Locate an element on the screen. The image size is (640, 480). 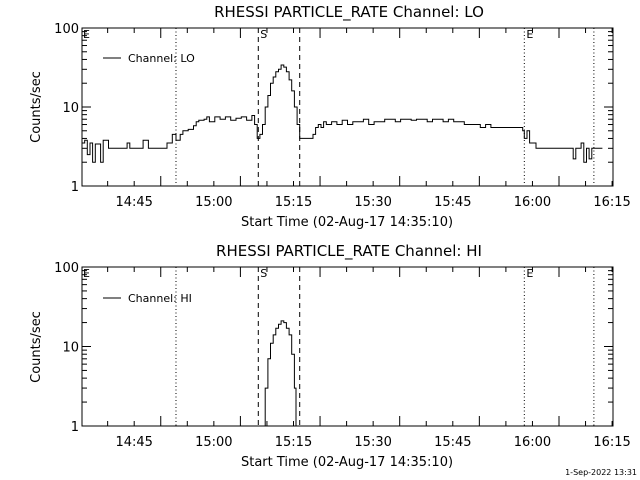
legend-text: Channel: HI is located at coordinates (160, 298).